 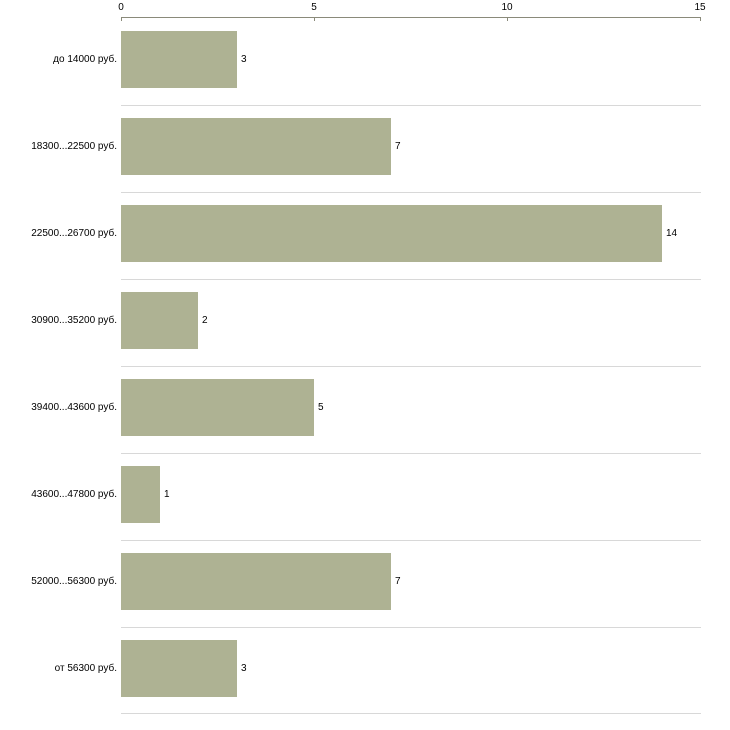 What do you see at coordinates (205, 320) in the screenshot?
I see `bar-value-label-3: 2` at bounding box center [205, 320].